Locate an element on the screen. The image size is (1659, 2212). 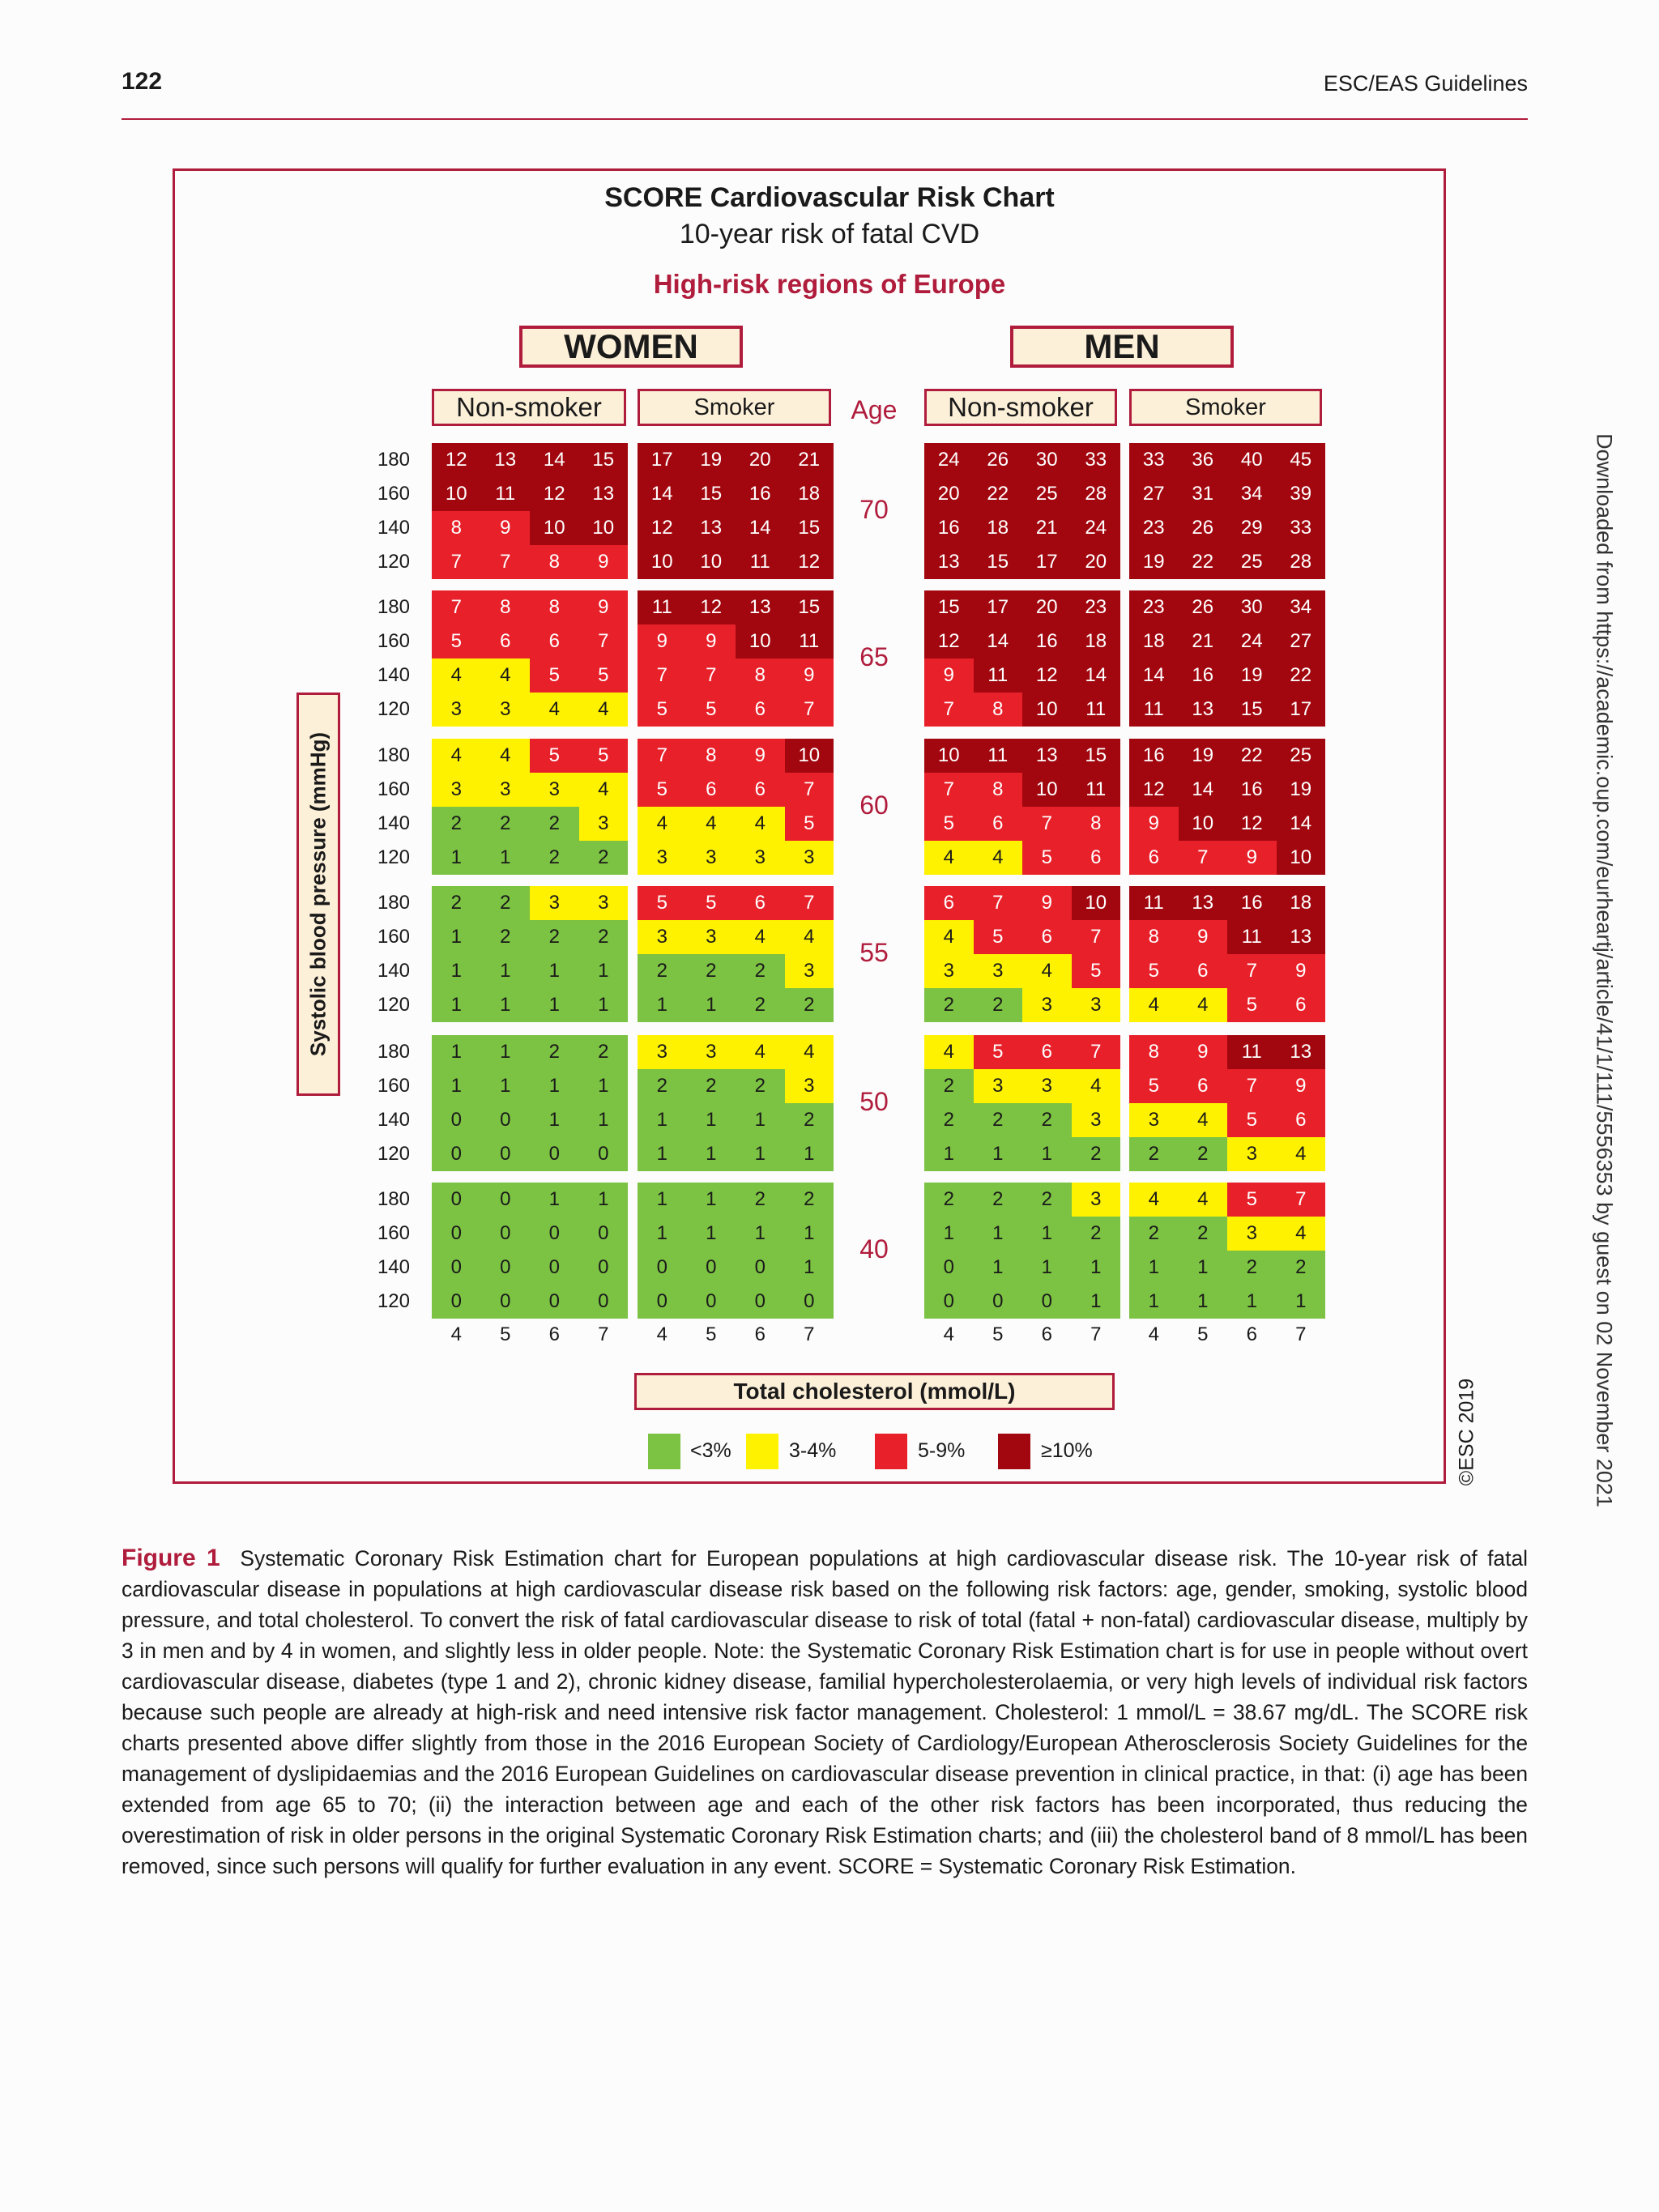
legend-label-lt3: <3% is located at coordinates (710, 1451).